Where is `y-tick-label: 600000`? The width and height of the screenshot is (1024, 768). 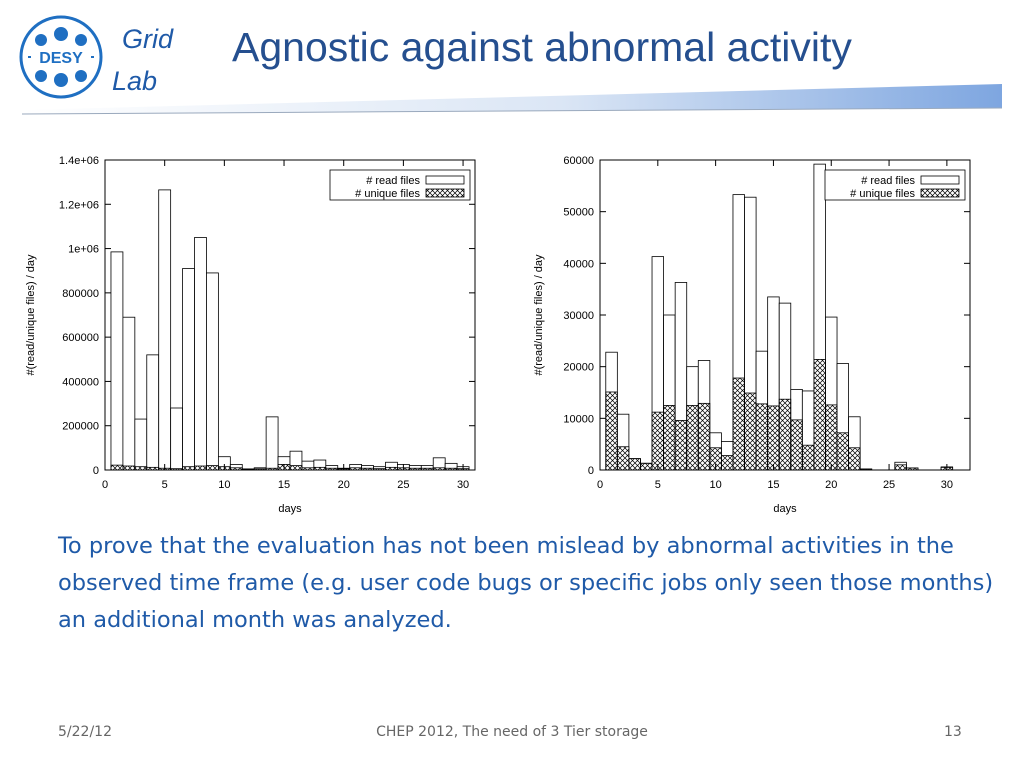 y-tick-label: 600000 is located at coordinates (80, 338).